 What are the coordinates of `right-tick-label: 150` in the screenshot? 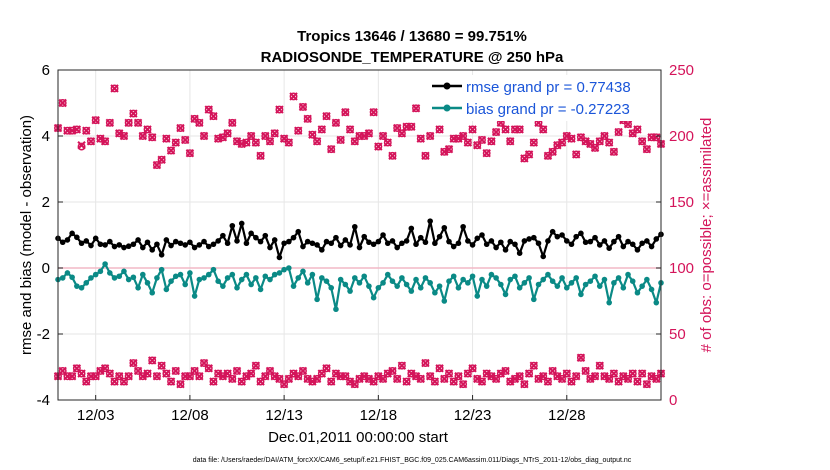 It's located at (681, 202).